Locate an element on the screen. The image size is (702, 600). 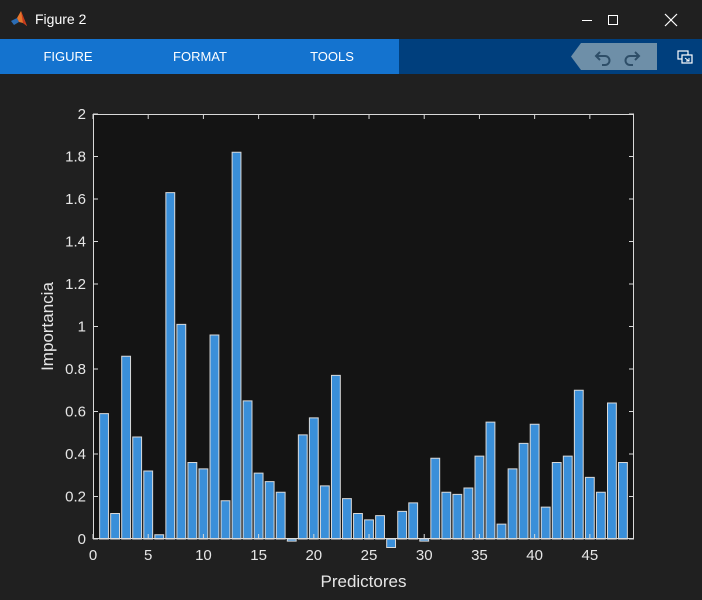
quick-access-toolbar is located at coordinates (614, 56).